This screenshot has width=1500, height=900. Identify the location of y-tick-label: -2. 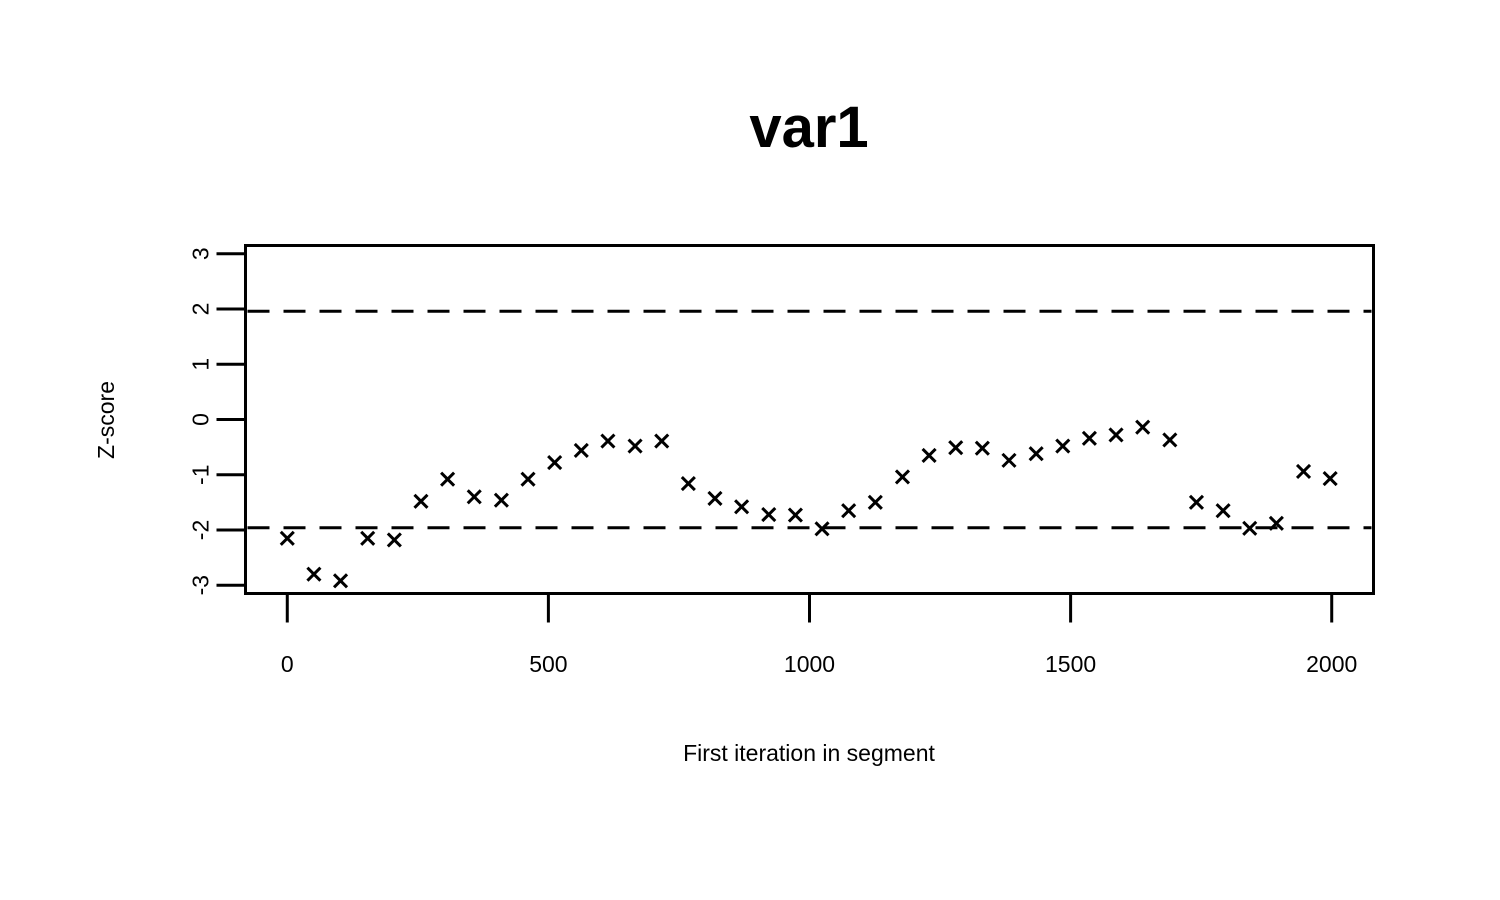
(201, 530).